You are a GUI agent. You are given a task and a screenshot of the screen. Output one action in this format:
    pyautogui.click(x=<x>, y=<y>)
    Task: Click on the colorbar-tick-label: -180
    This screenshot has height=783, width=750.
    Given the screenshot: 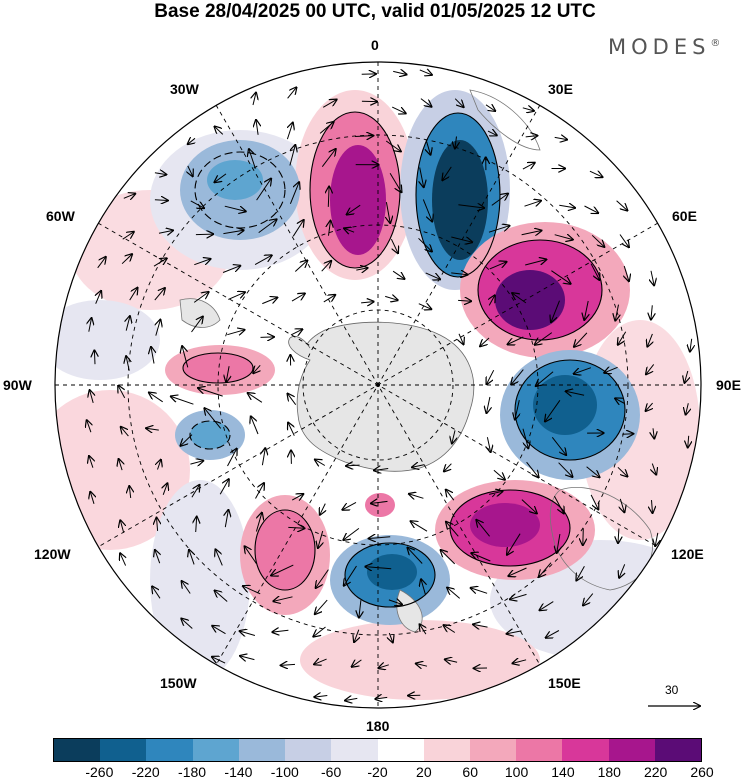 What is the action you would take?
    pyautogui.click(x=192, y=772)
    